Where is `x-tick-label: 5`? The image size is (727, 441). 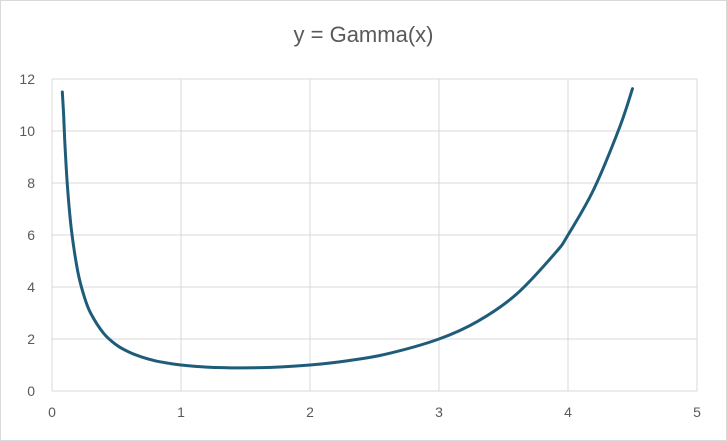 x-tick-label: 5 is located at coordinates (697, 412).